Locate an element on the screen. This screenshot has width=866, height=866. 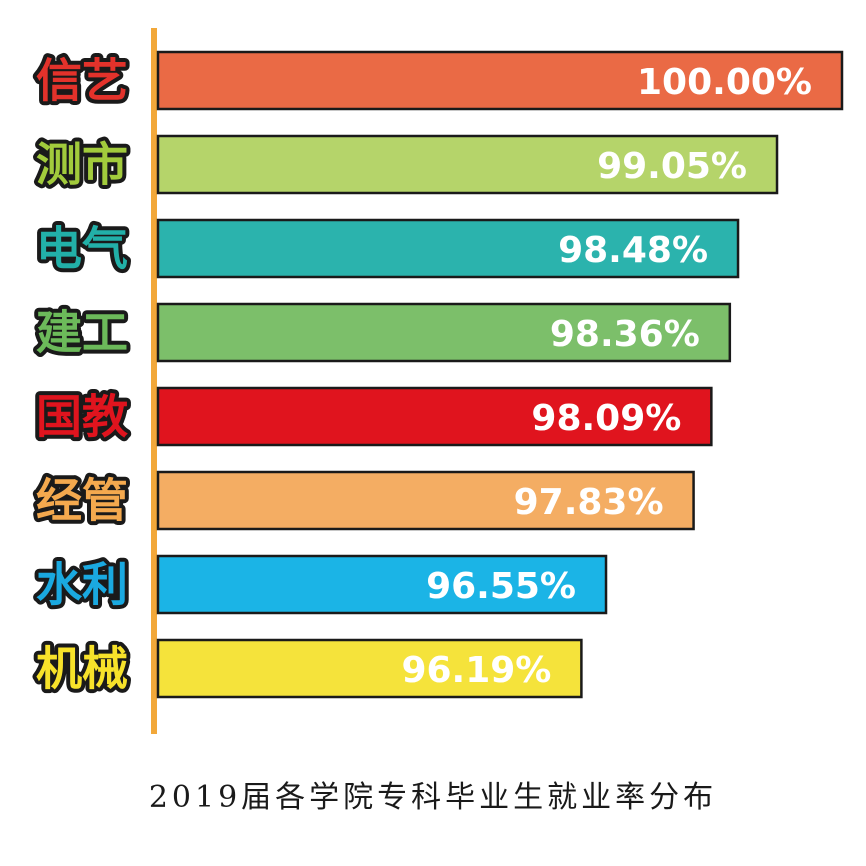
category-label: 国教 is located at coordinates (82, 417).